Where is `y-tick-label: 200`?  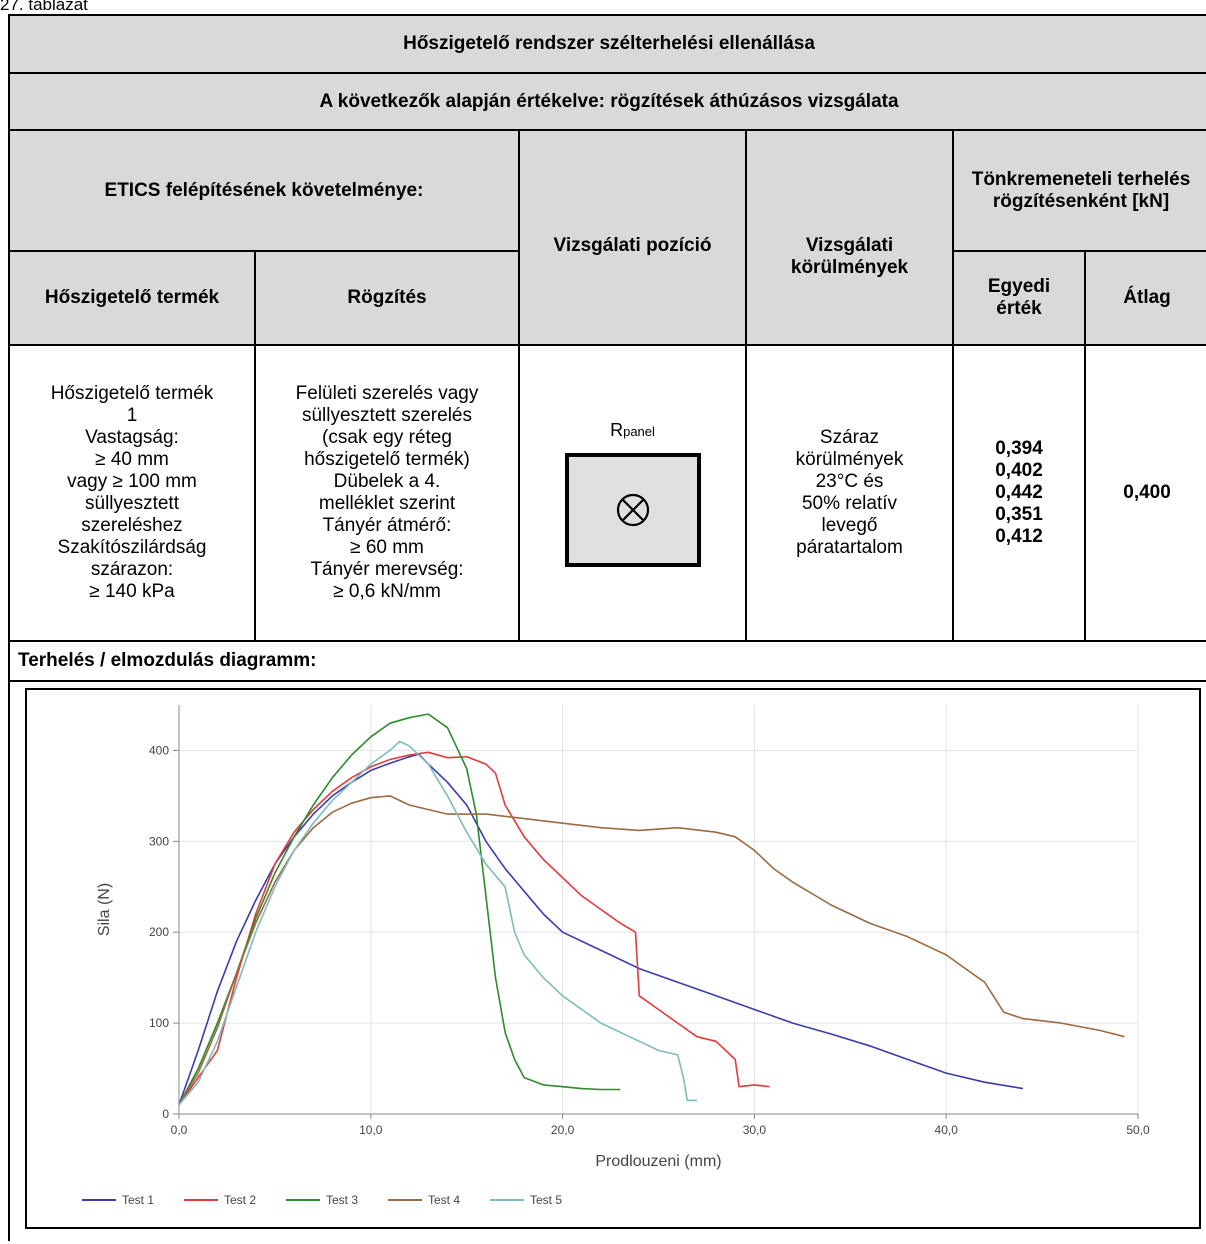 y-tick-label: 200 is located at coordinates (159, 932).